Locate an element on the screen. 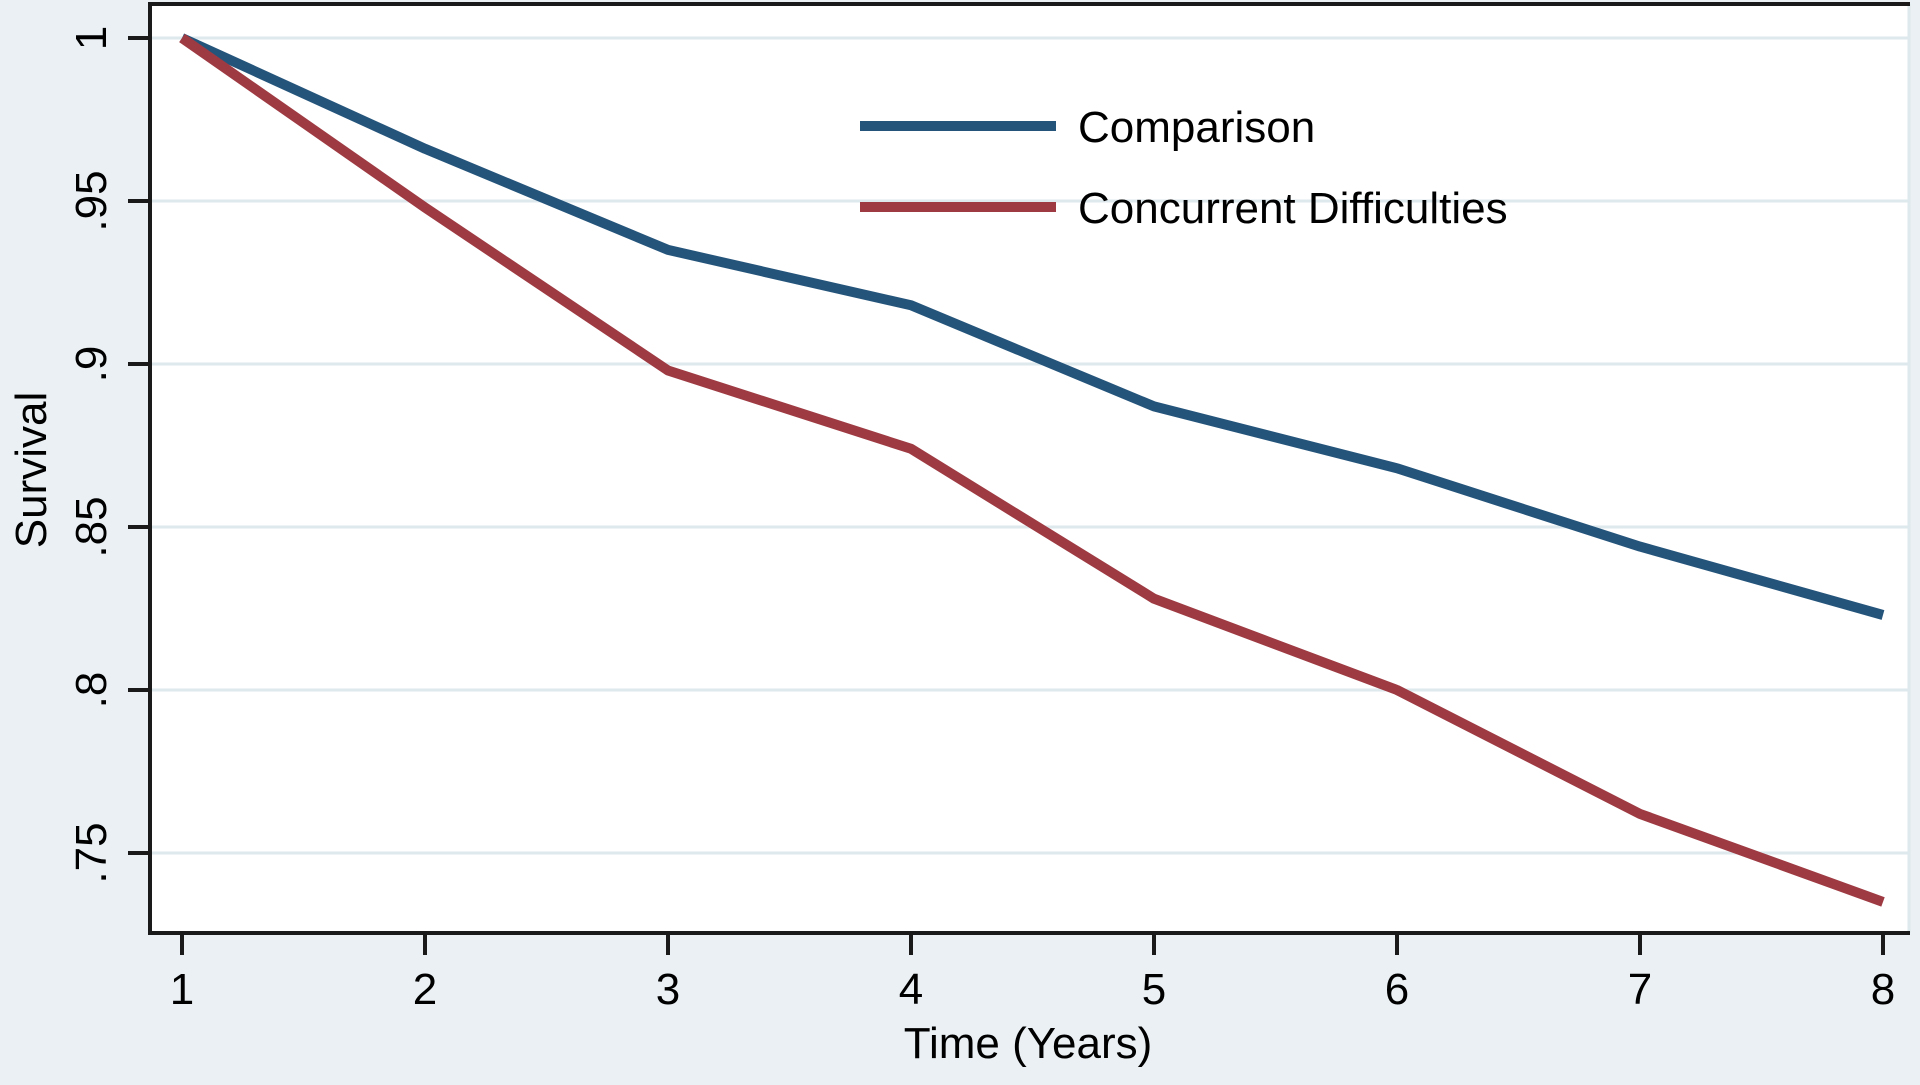 Image resolution: width=1920 pixels, height=1085 pixels. y-tick-label-1: 1 is located at coordinates (91, 38).